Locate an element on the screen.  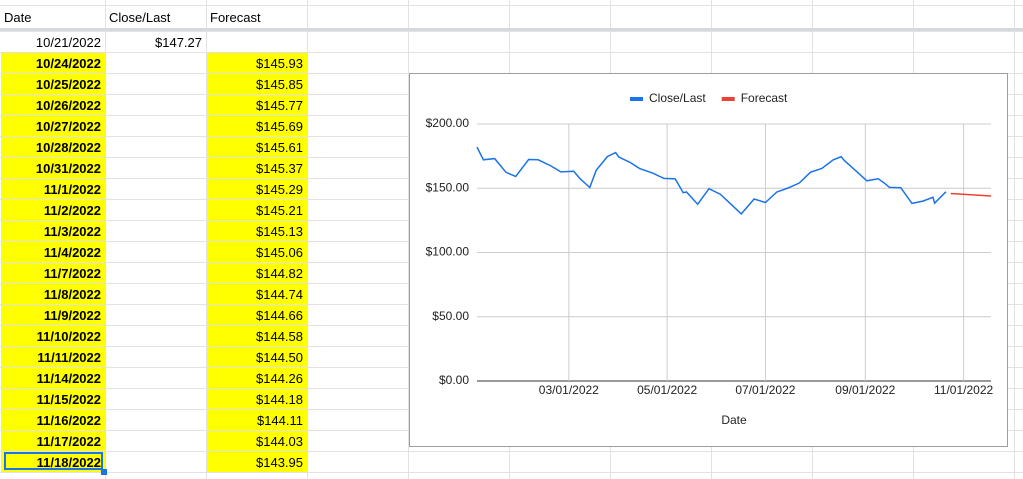
date-cell: 11/8/2022 is located at coordinates (53, 294).